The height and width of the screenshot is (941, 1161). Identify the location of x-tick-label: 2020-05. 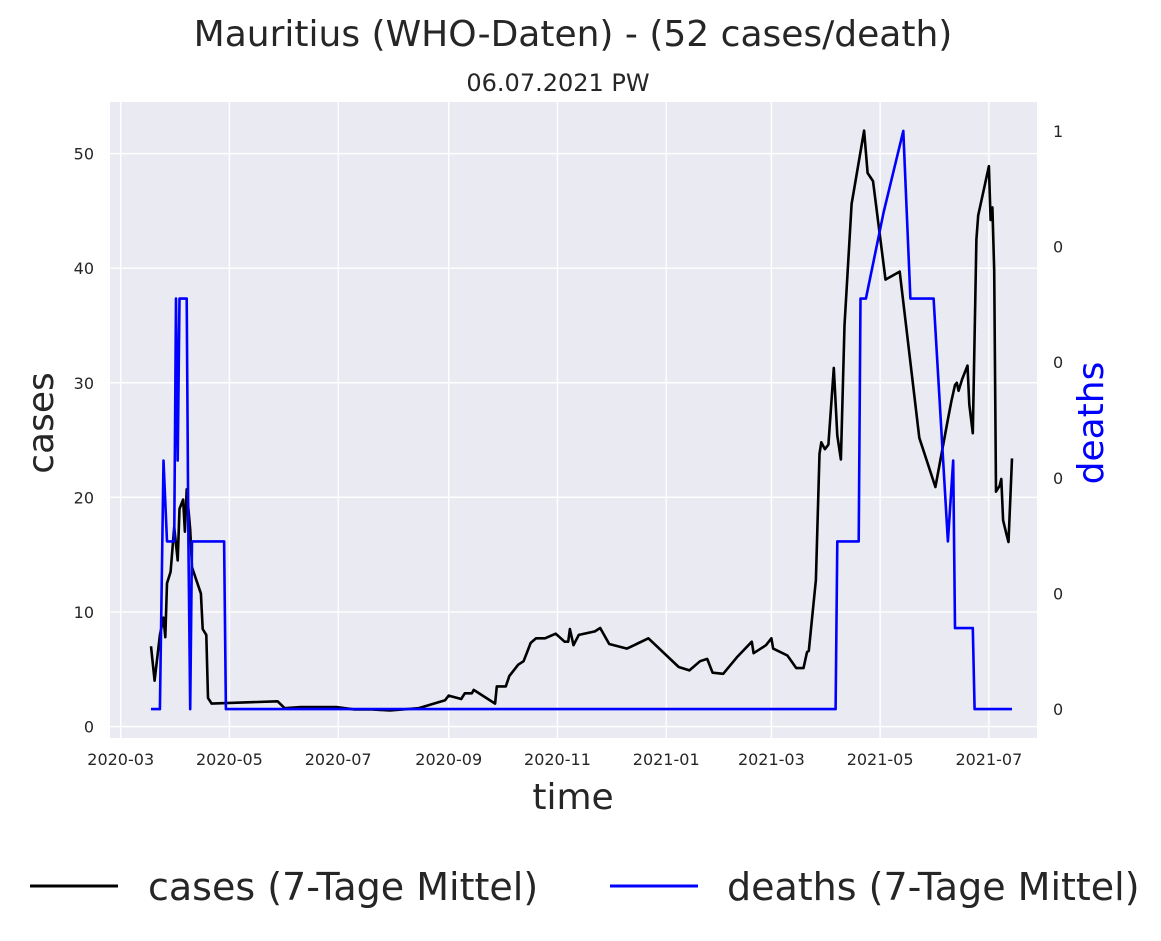
(229, 759).